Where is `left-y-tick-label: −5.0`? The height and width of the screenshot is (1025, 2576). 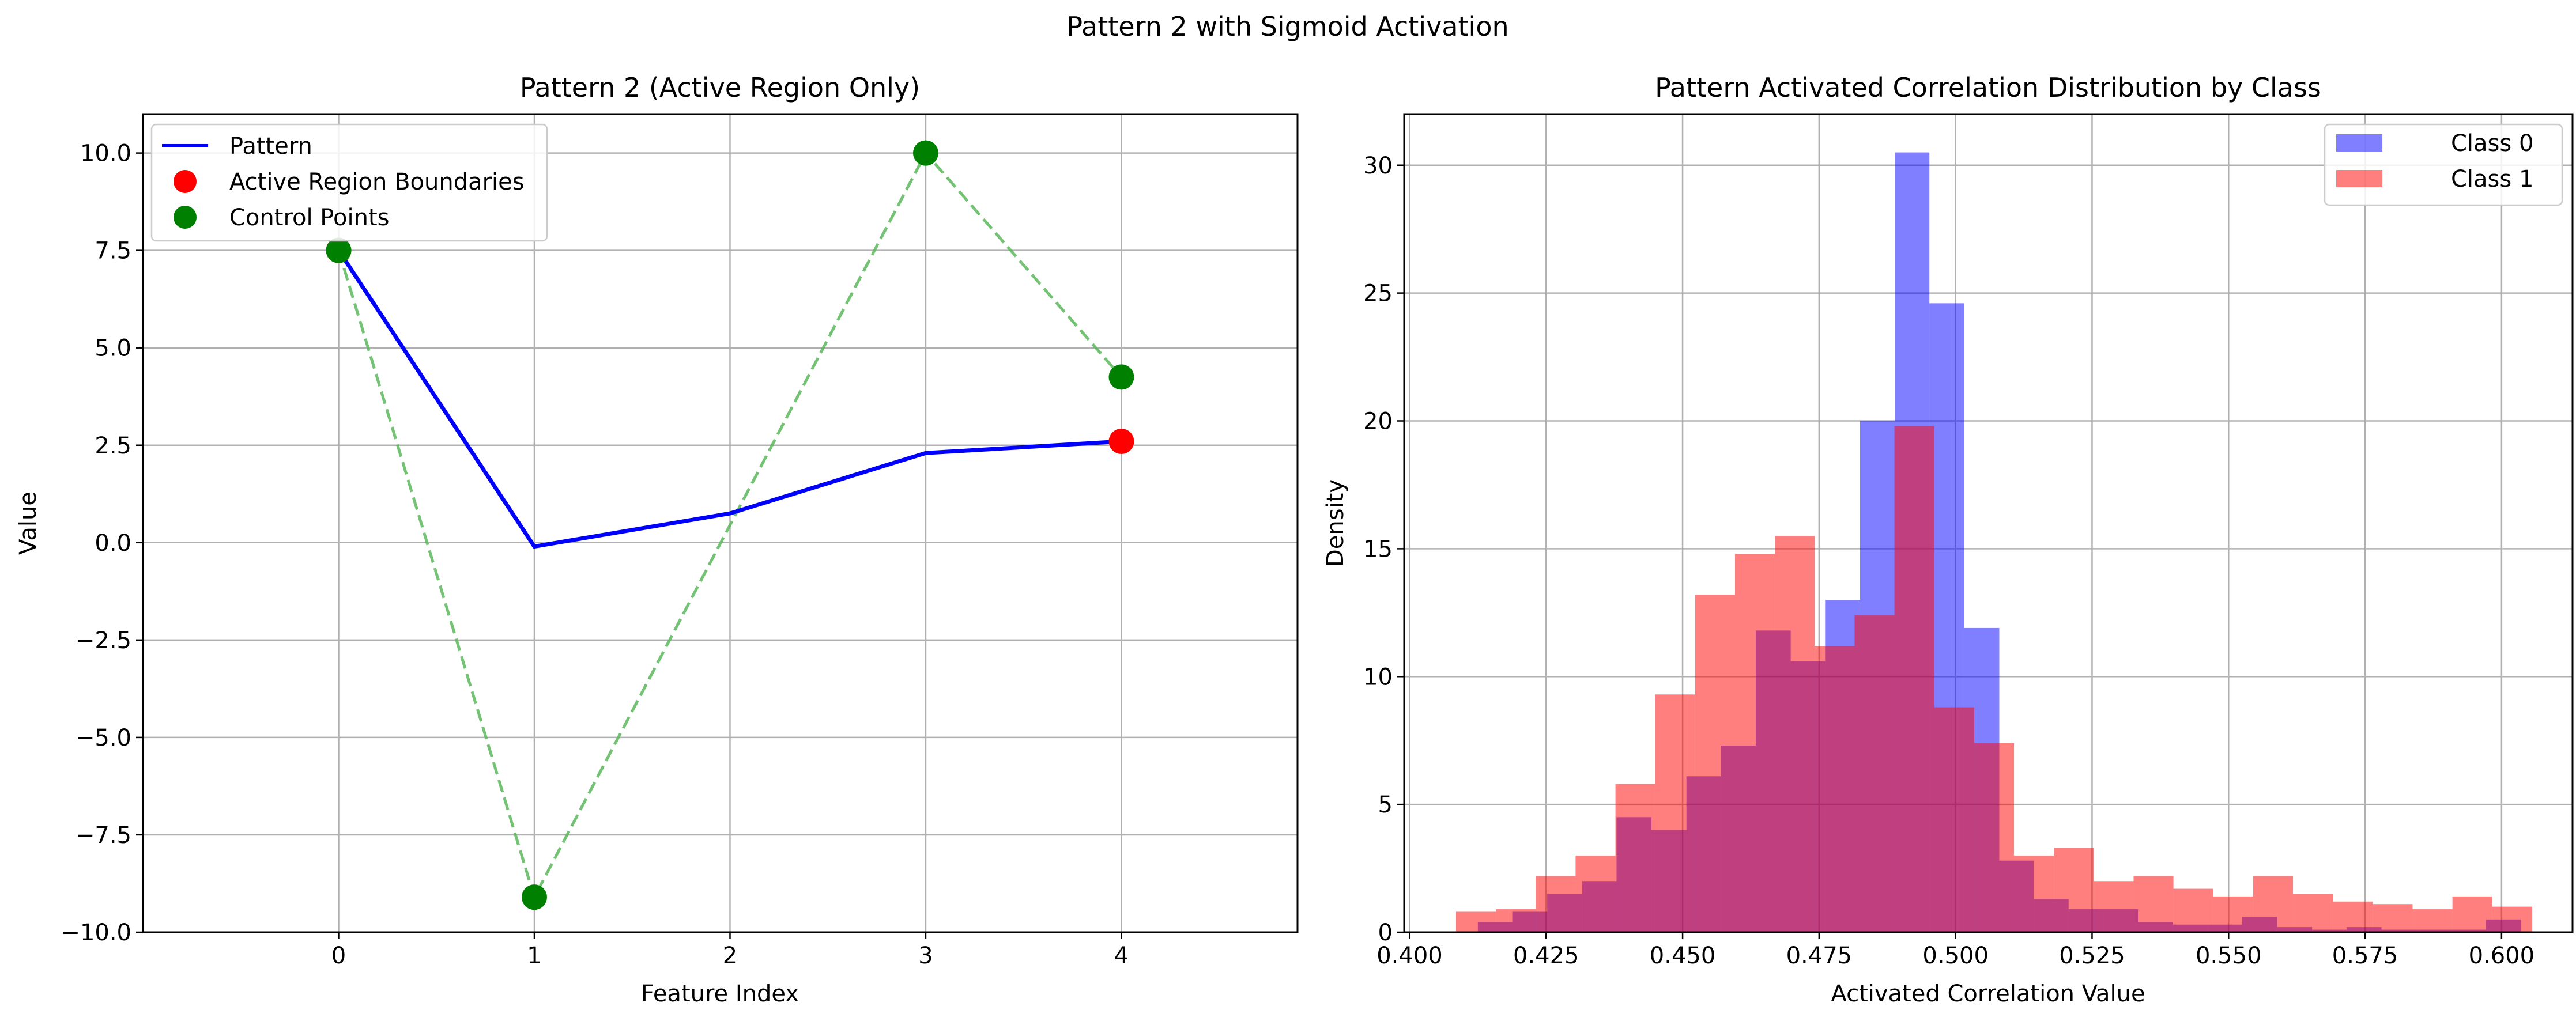 left-y-tick-label: −5.0 is located at coordinates (103, 738).